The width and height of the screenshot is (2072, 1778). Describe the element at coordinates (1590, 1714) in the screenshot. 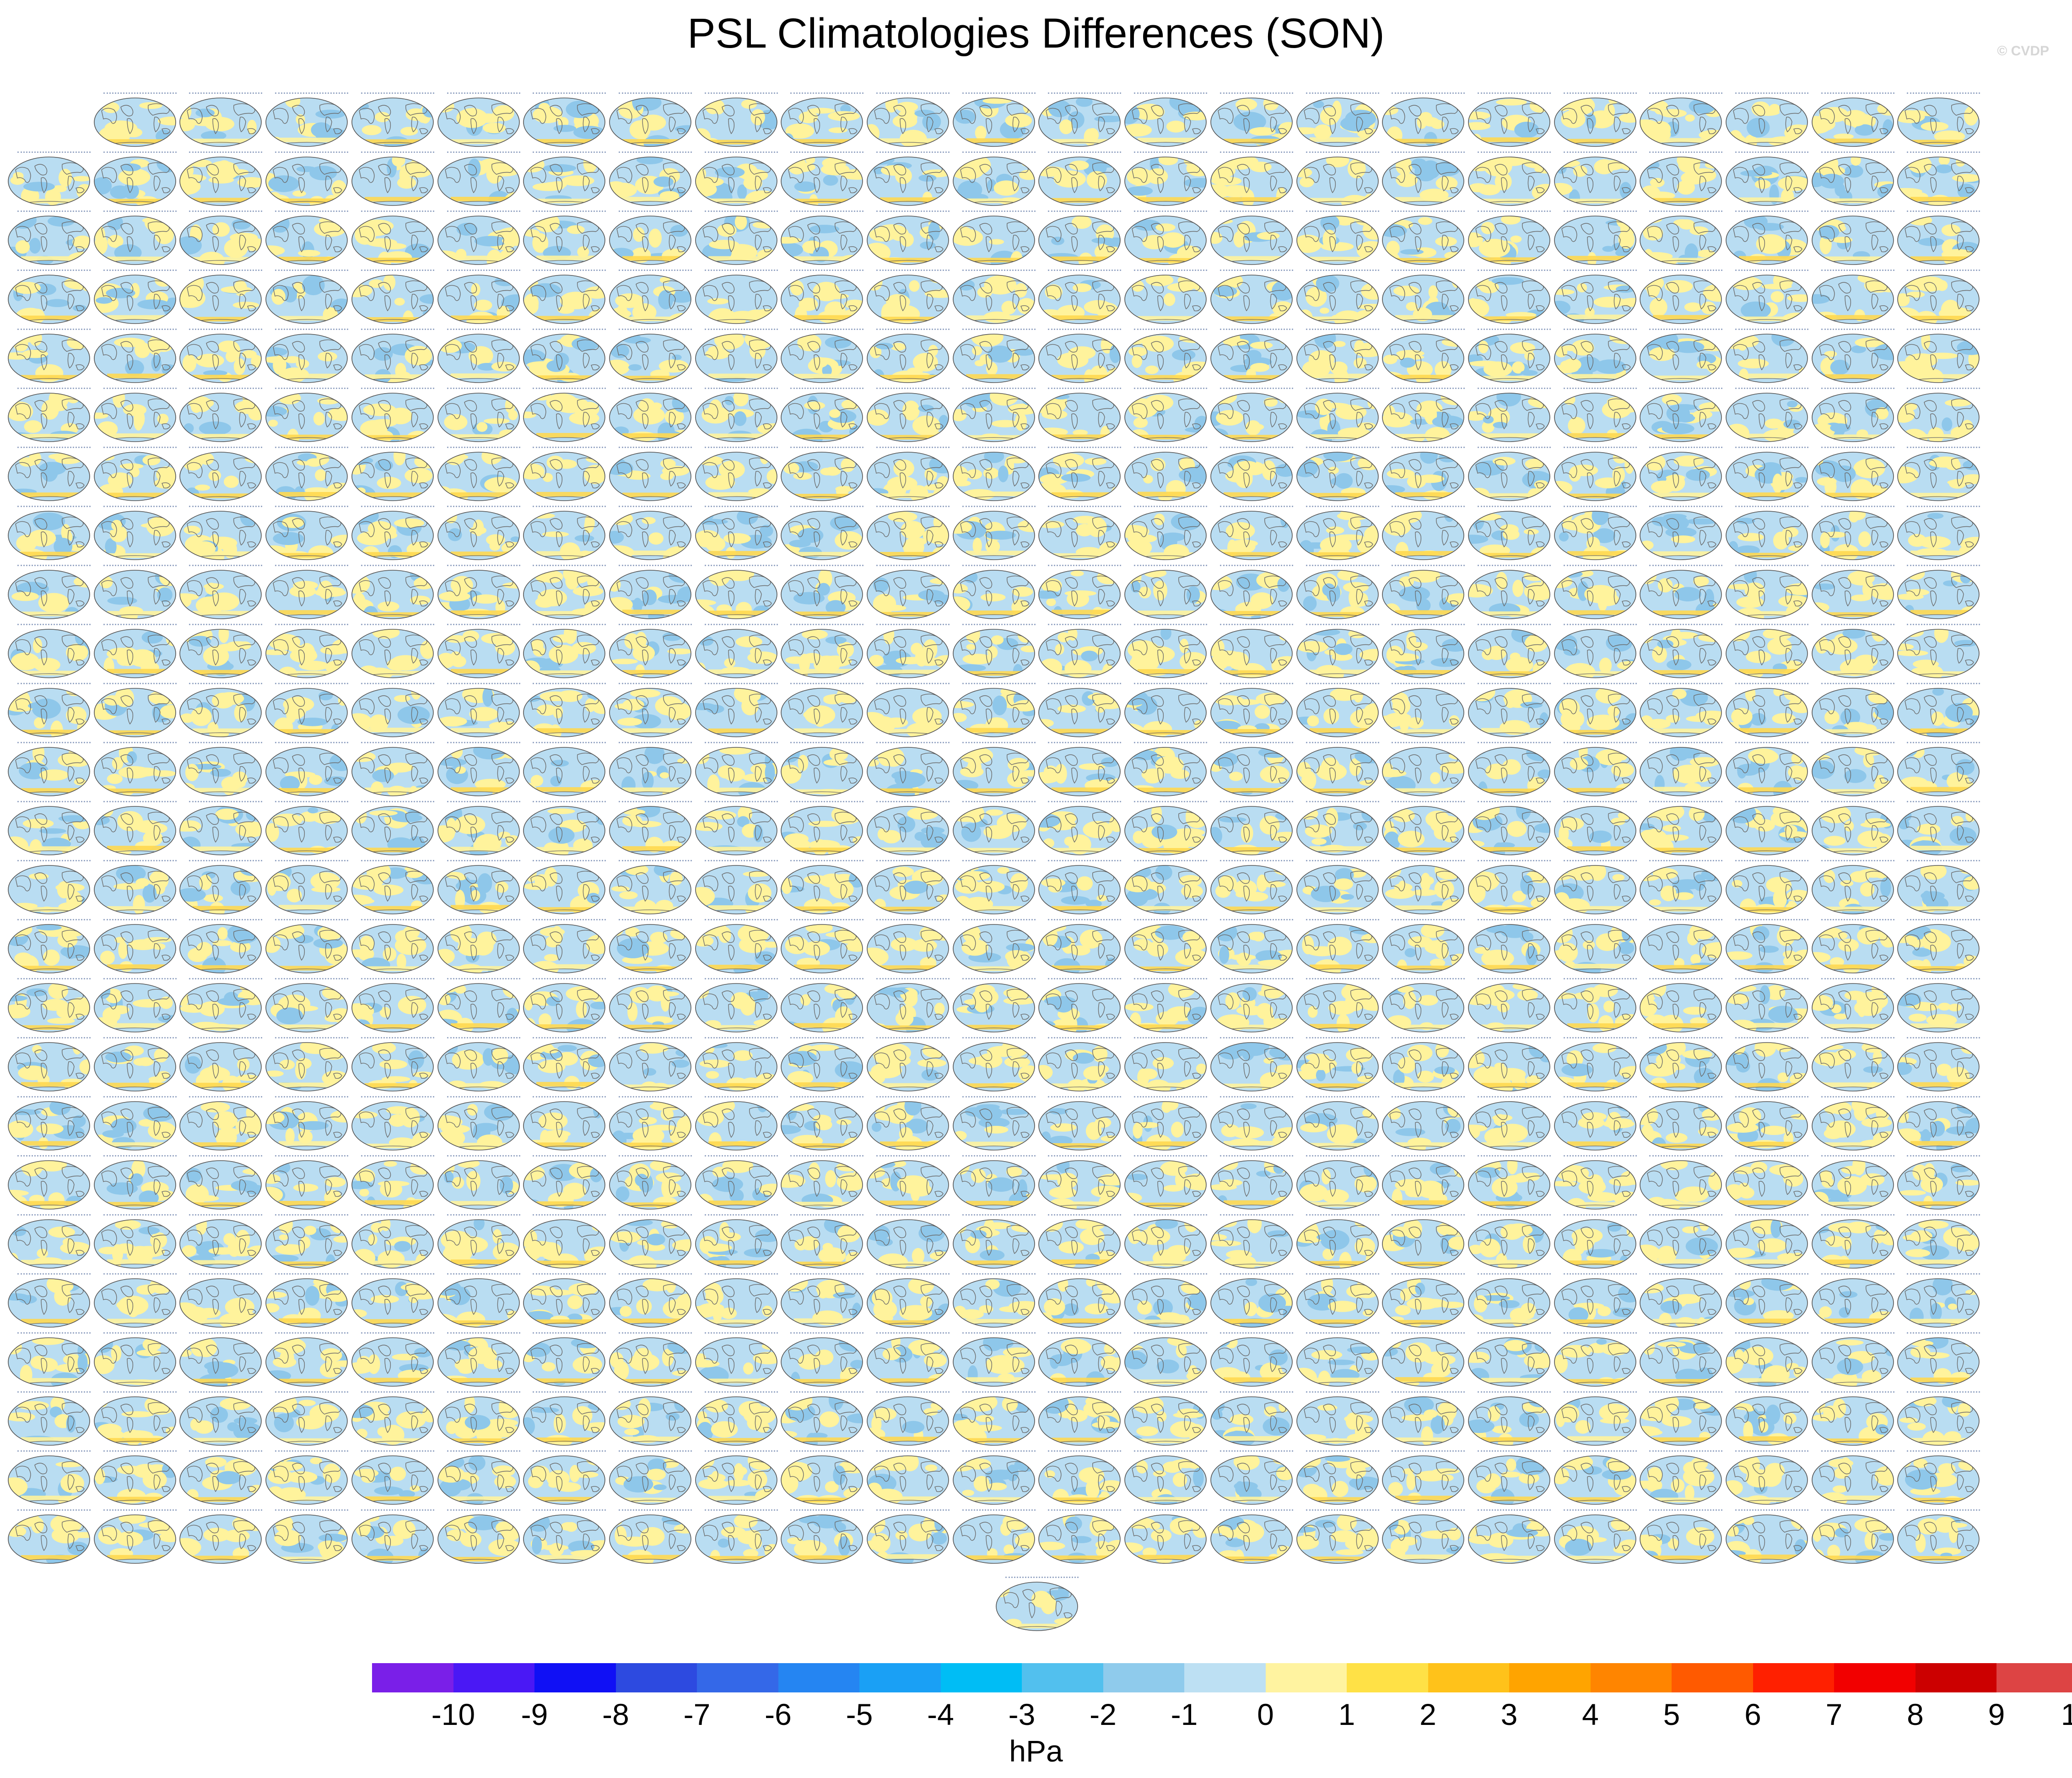

I see `colorbar-tick-label: 4` at that location.